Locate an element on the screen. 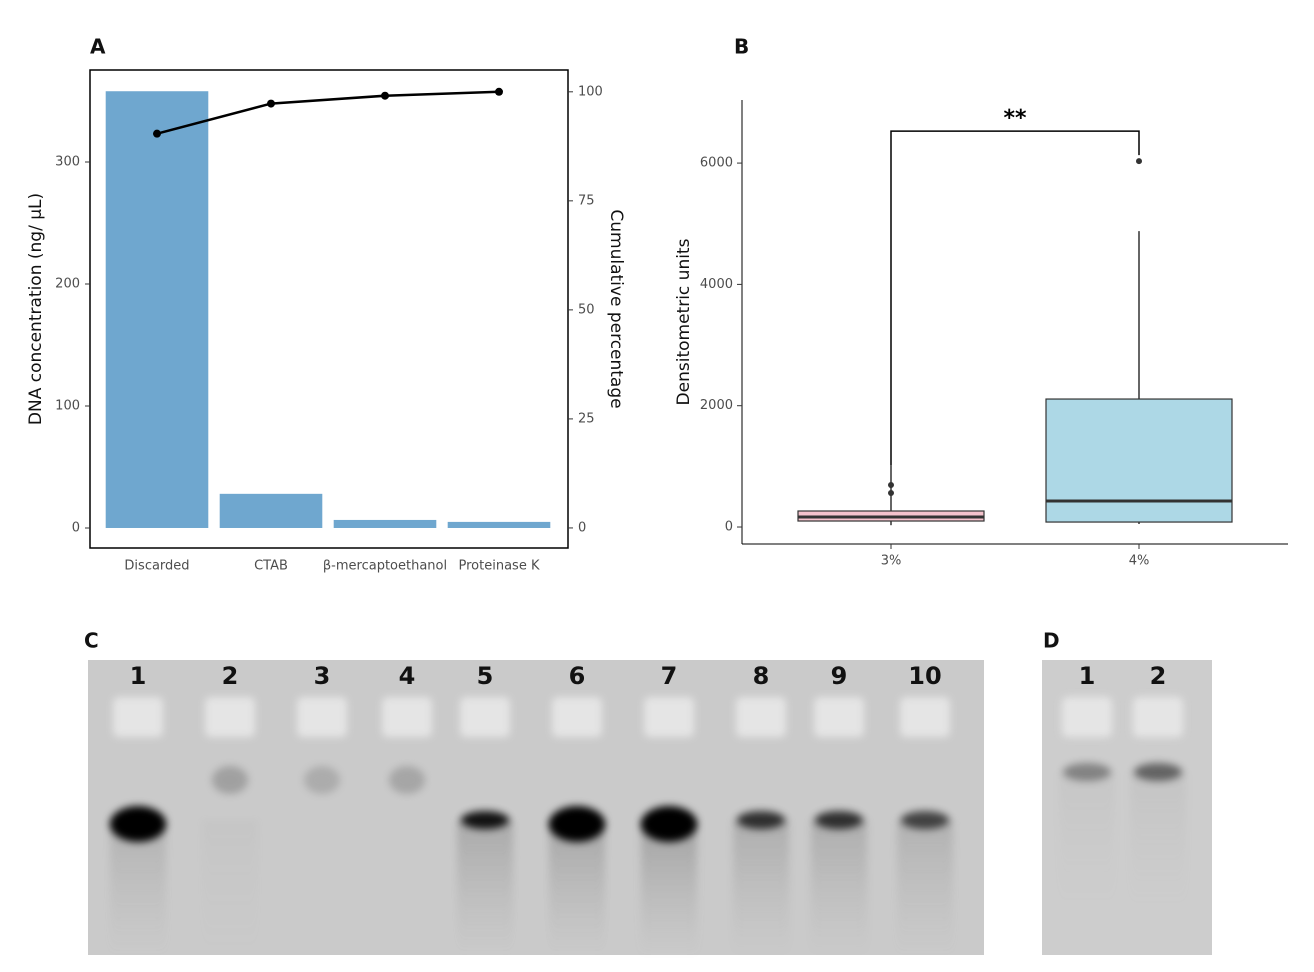 Image resolution: width=1314 pixels, height=972 pixels. panel-label: D is located at coordinates (1051, 641).